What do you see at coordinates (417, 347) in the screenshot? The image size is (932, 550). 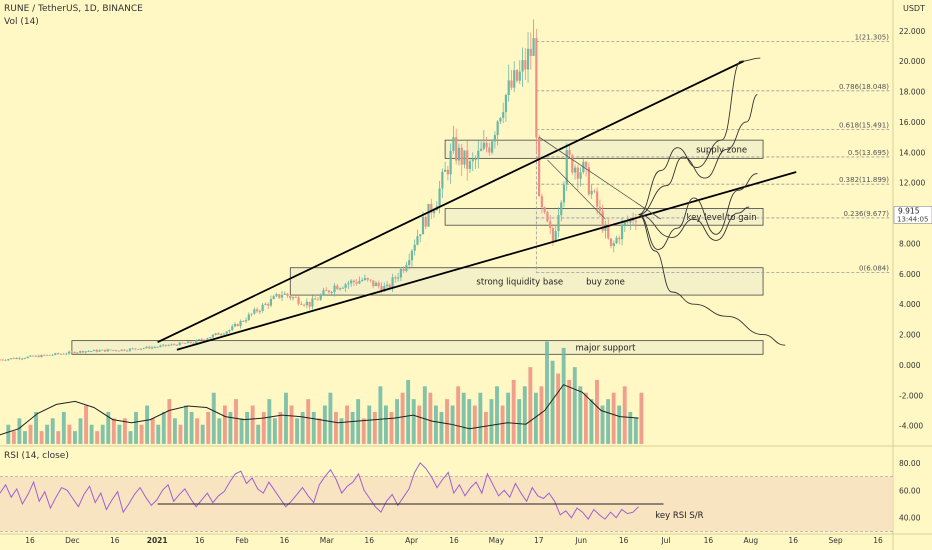 I see `major-support-box` at bounding box center [417, 347].